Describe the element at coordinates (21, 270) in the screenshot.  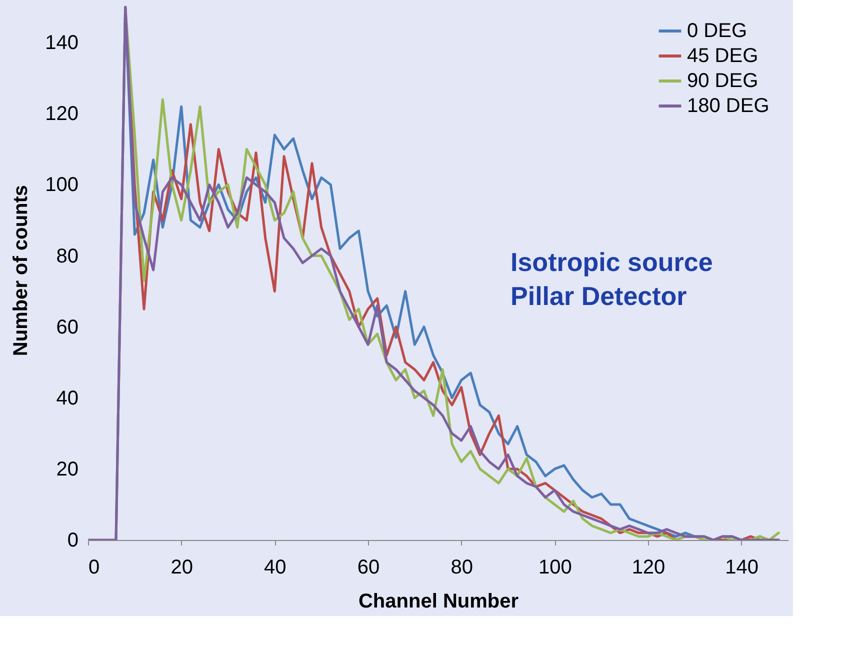
I see `y-axis-title: Number of counts` at that location.